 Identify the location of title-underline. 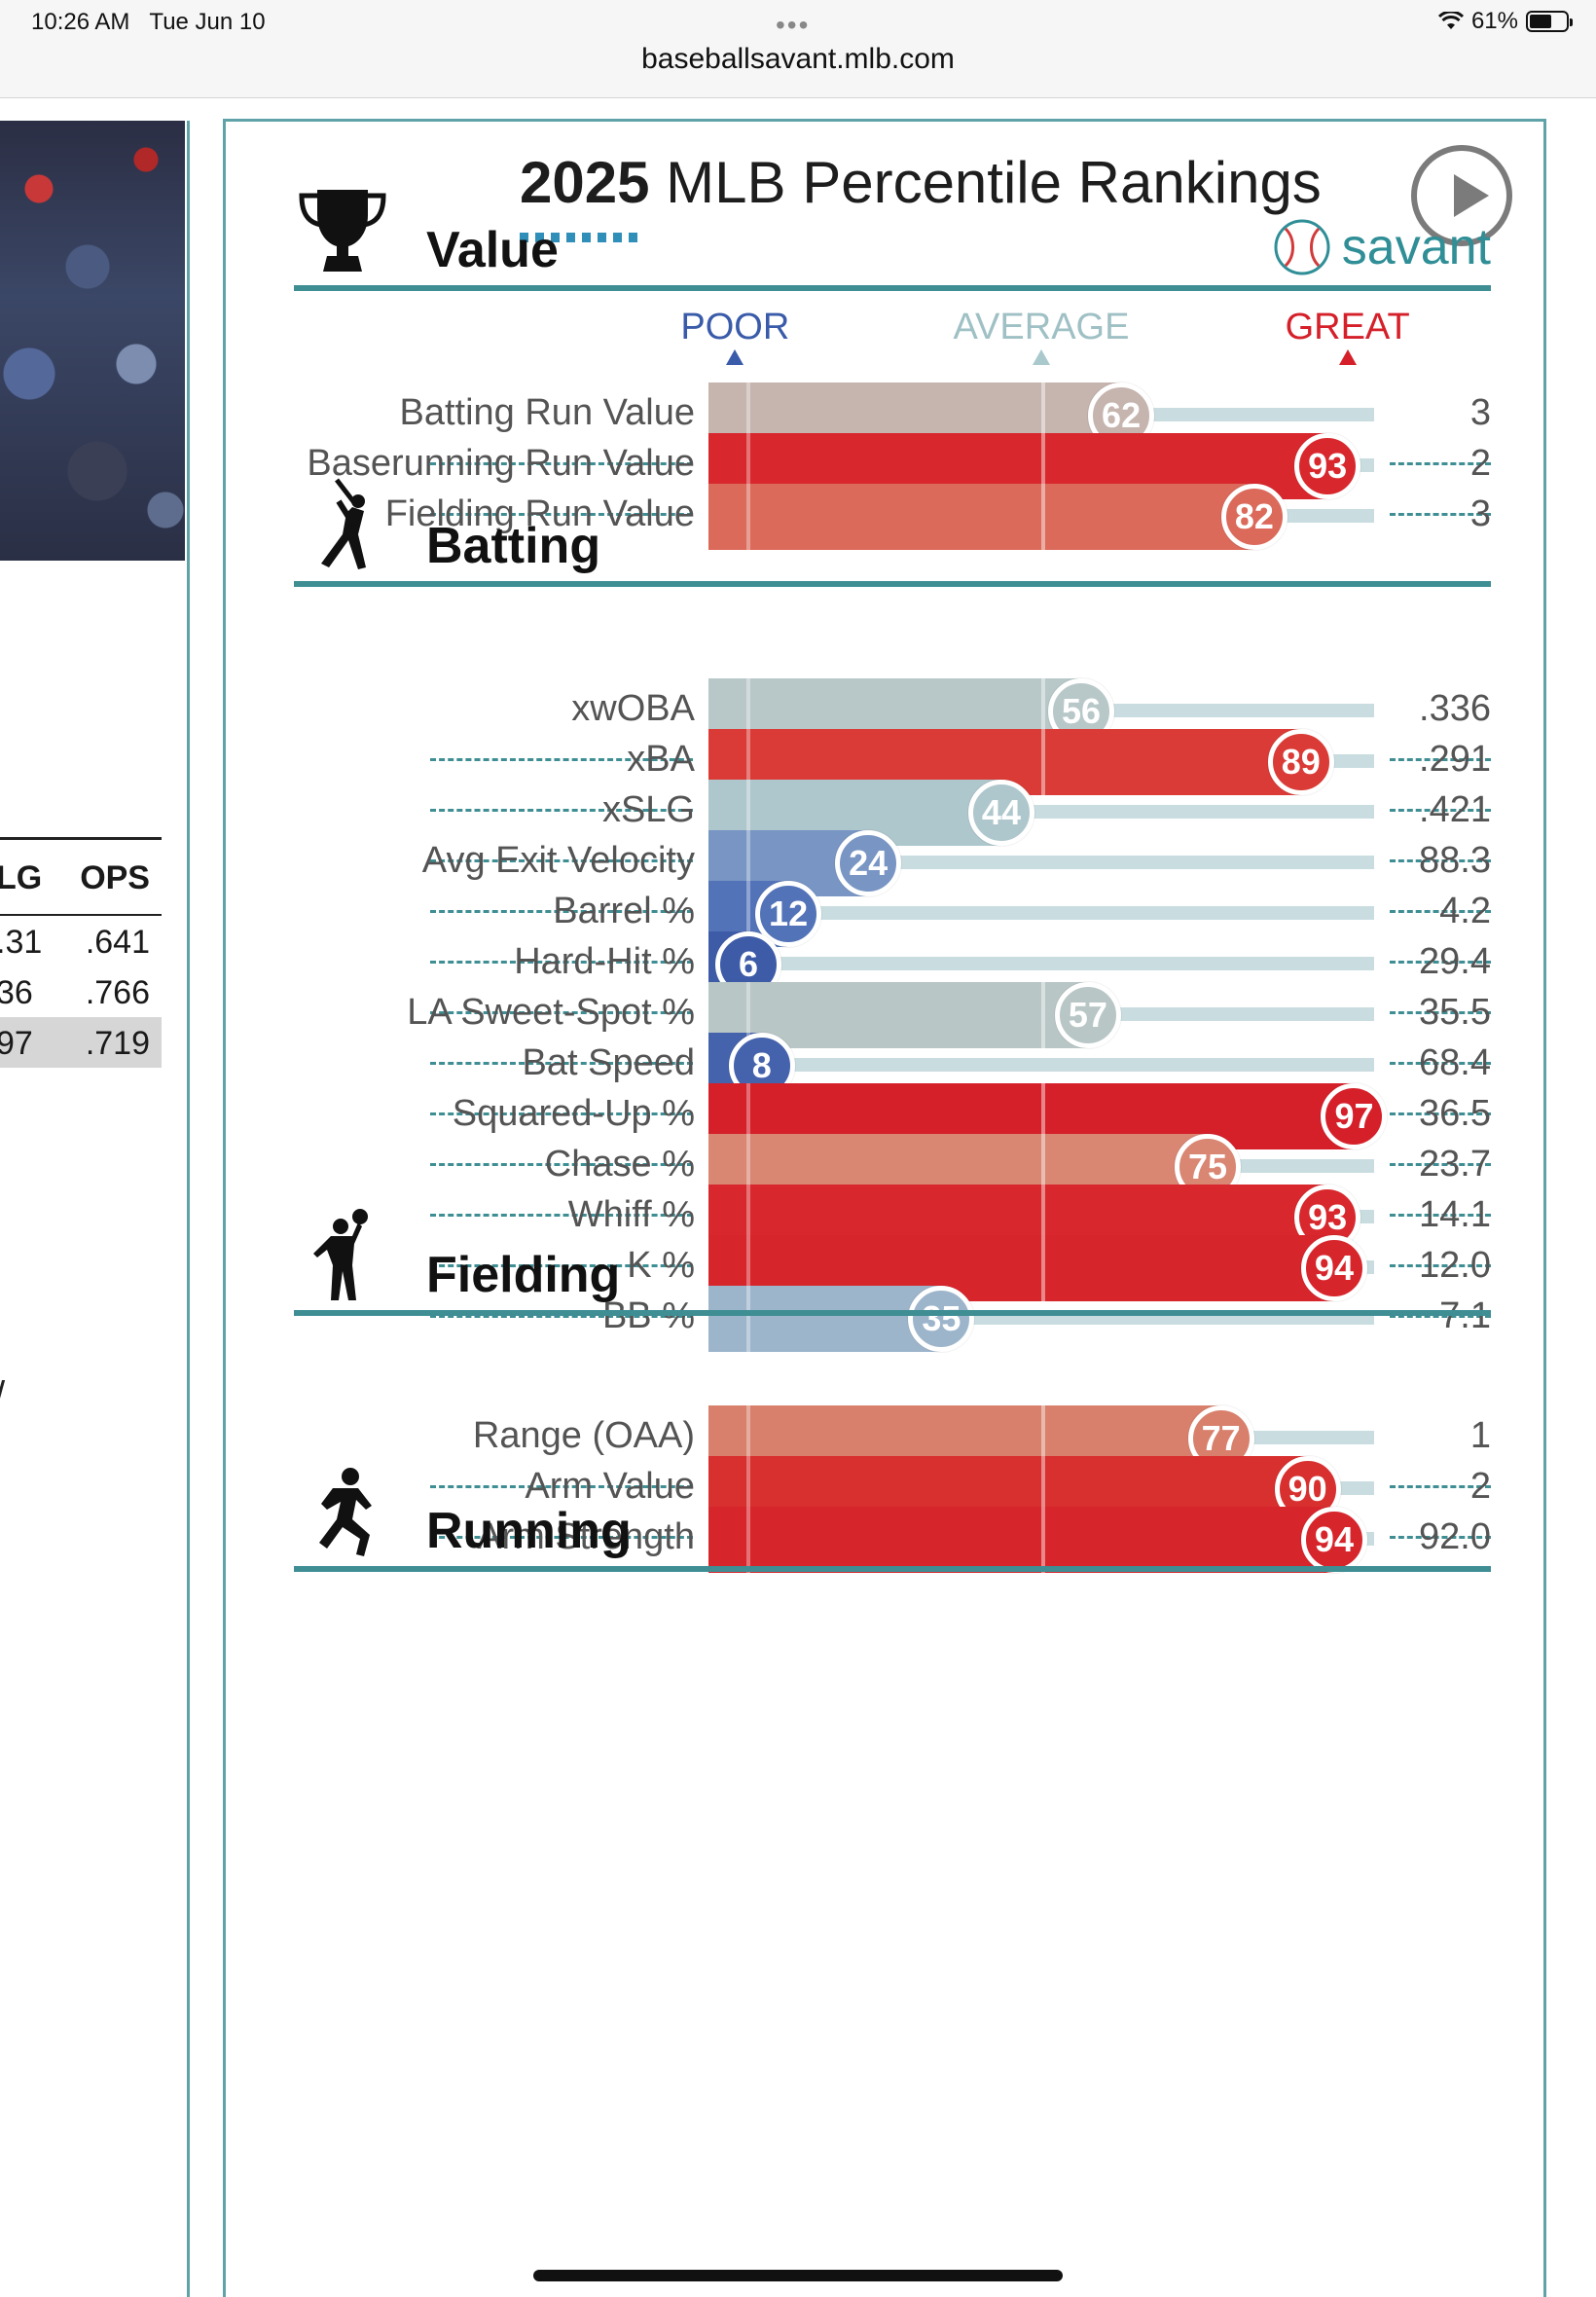
(582, 237).